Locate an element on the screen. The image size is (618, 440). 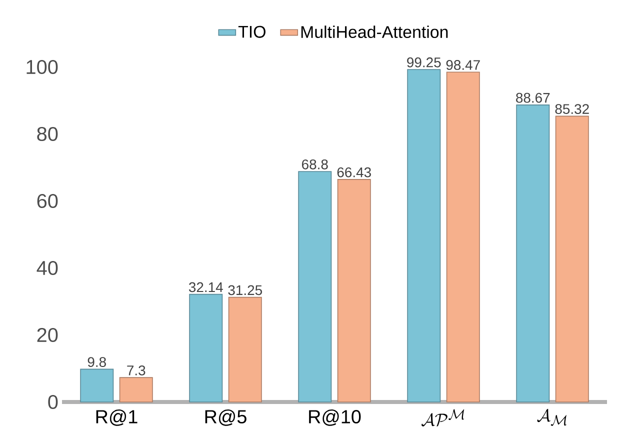
data-label: 88.67 is located at coordinates (533, 97).